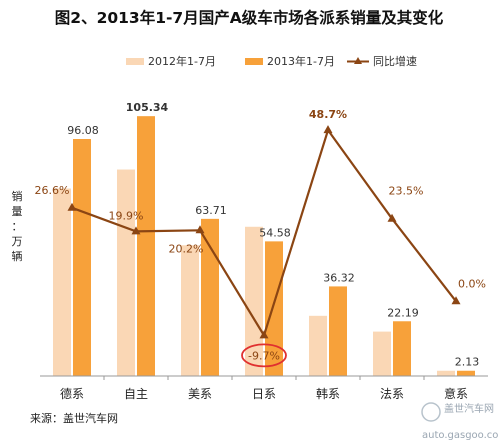 The width and height of the screenshot is (499, 444). I want to click on x-axis-ticks: 德系 自主 美系 日系 韩系 法系 意系, so click(264, 388).